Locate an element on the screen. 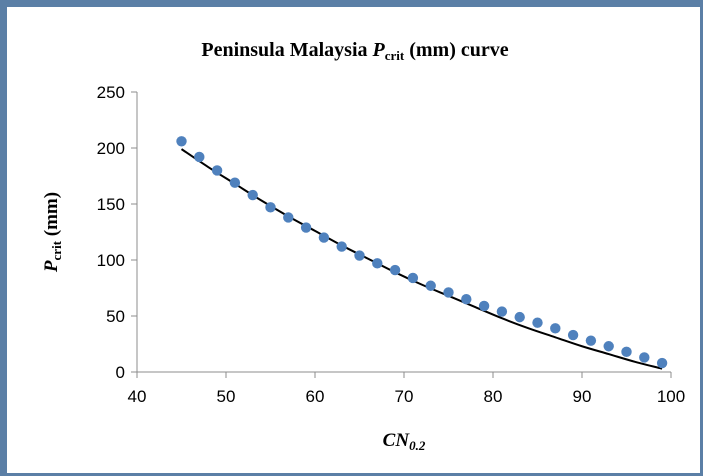 The image size is (703, 476). y-axis-ticks: 0 50 100 150 200 250 is located at coordinates (117, 232).